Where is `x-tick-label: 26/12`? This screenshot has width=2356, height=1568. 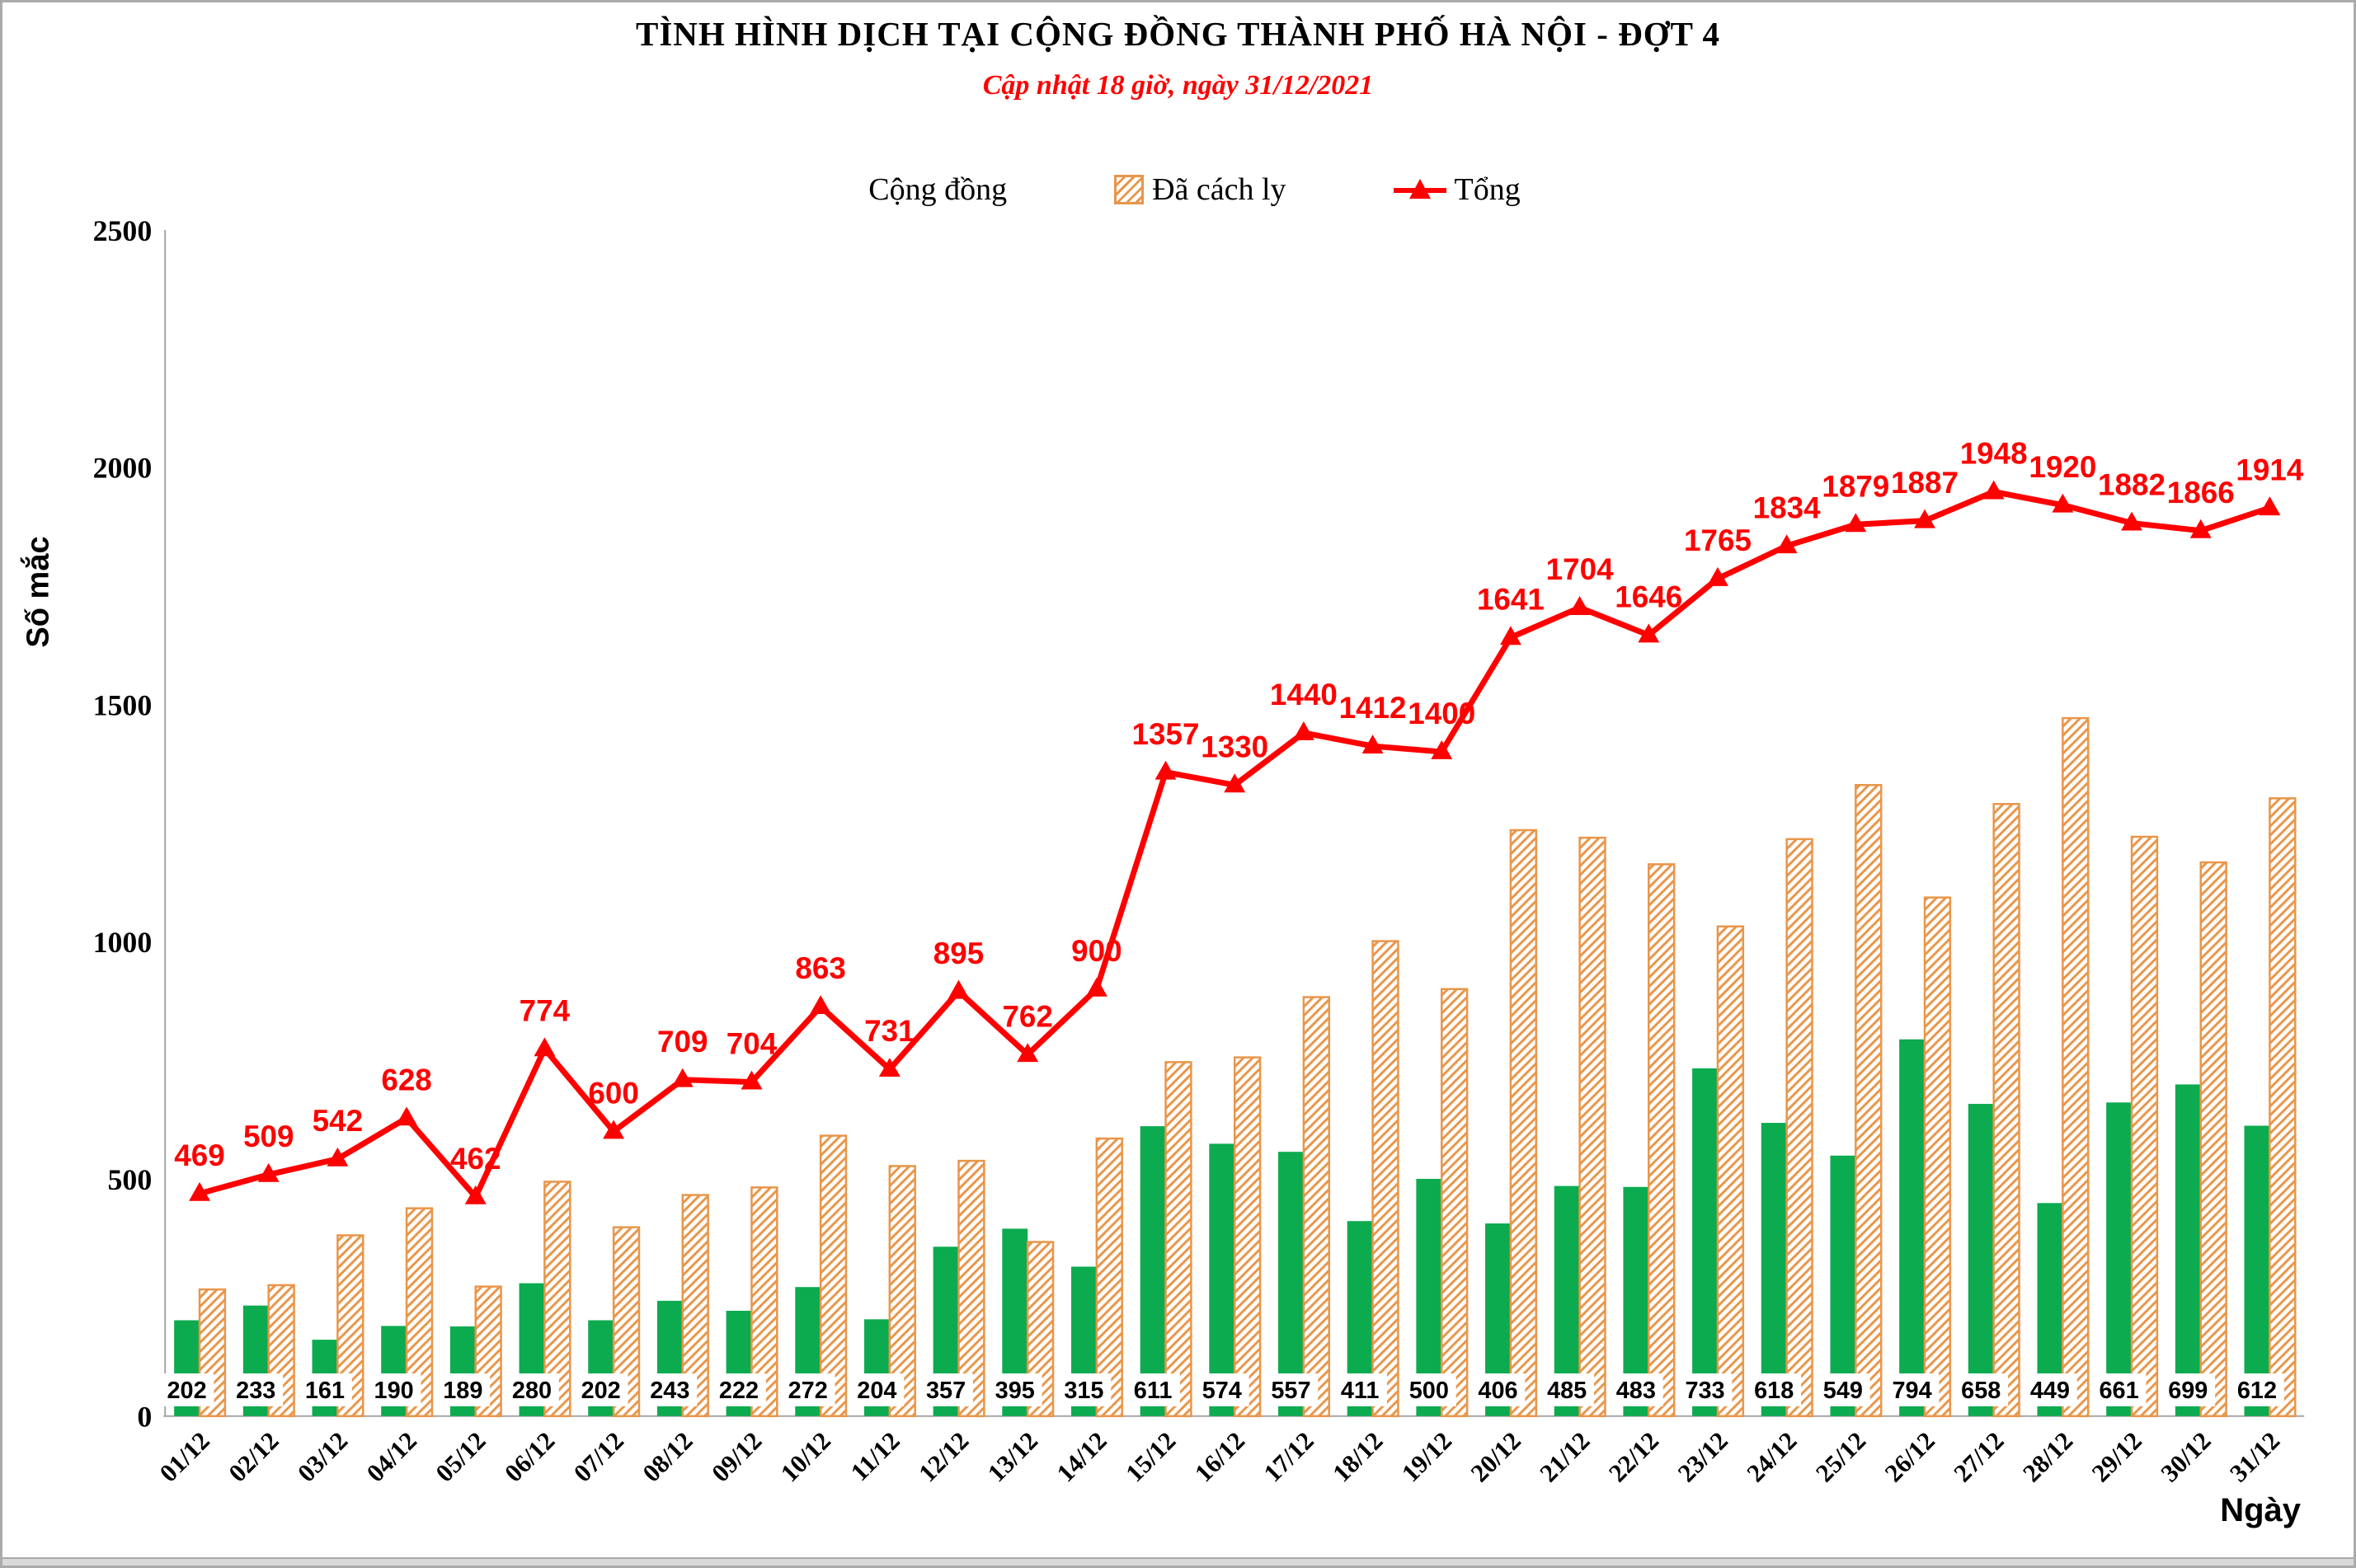 x-tick-label: 26/12 is located at coordinates (1910, 1457).